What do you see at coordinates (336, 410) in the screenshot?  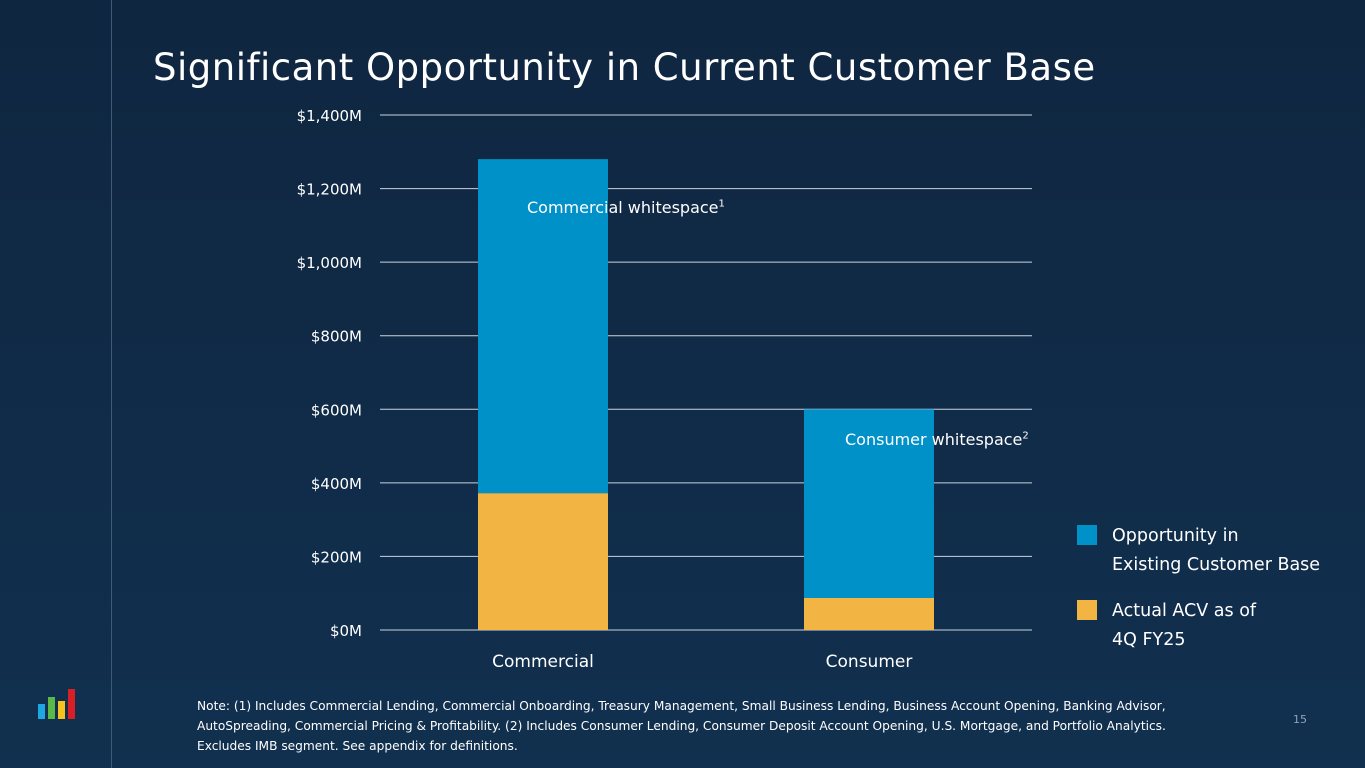 I see `y-tick-label: $600M` at bounding box center [336, 410].